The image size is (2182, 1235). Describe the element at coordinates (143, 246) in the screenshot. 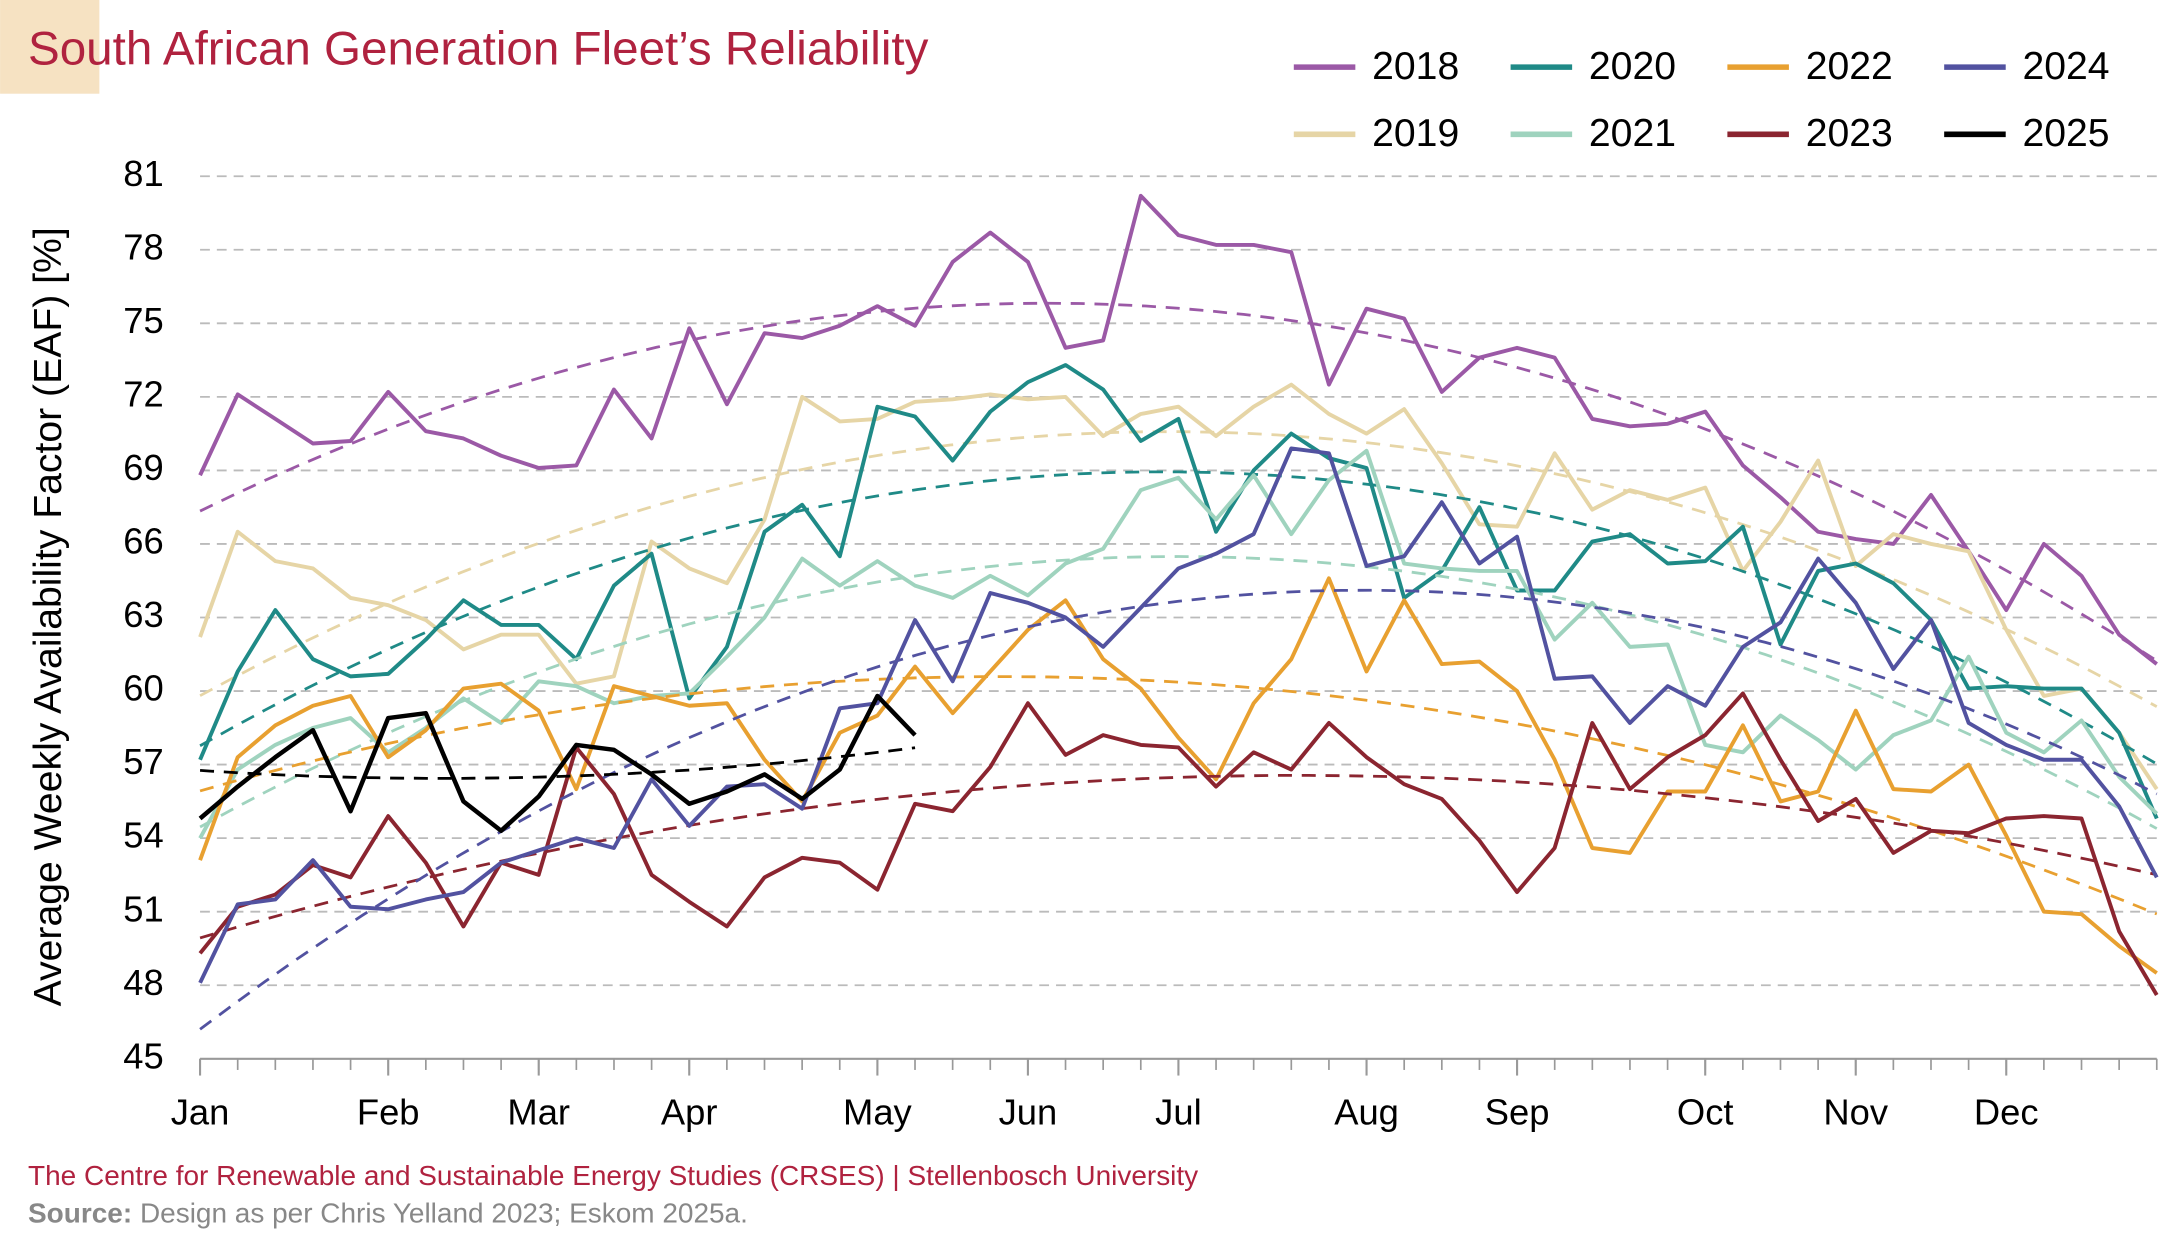

I see `y-tick-label: 78` at that location.